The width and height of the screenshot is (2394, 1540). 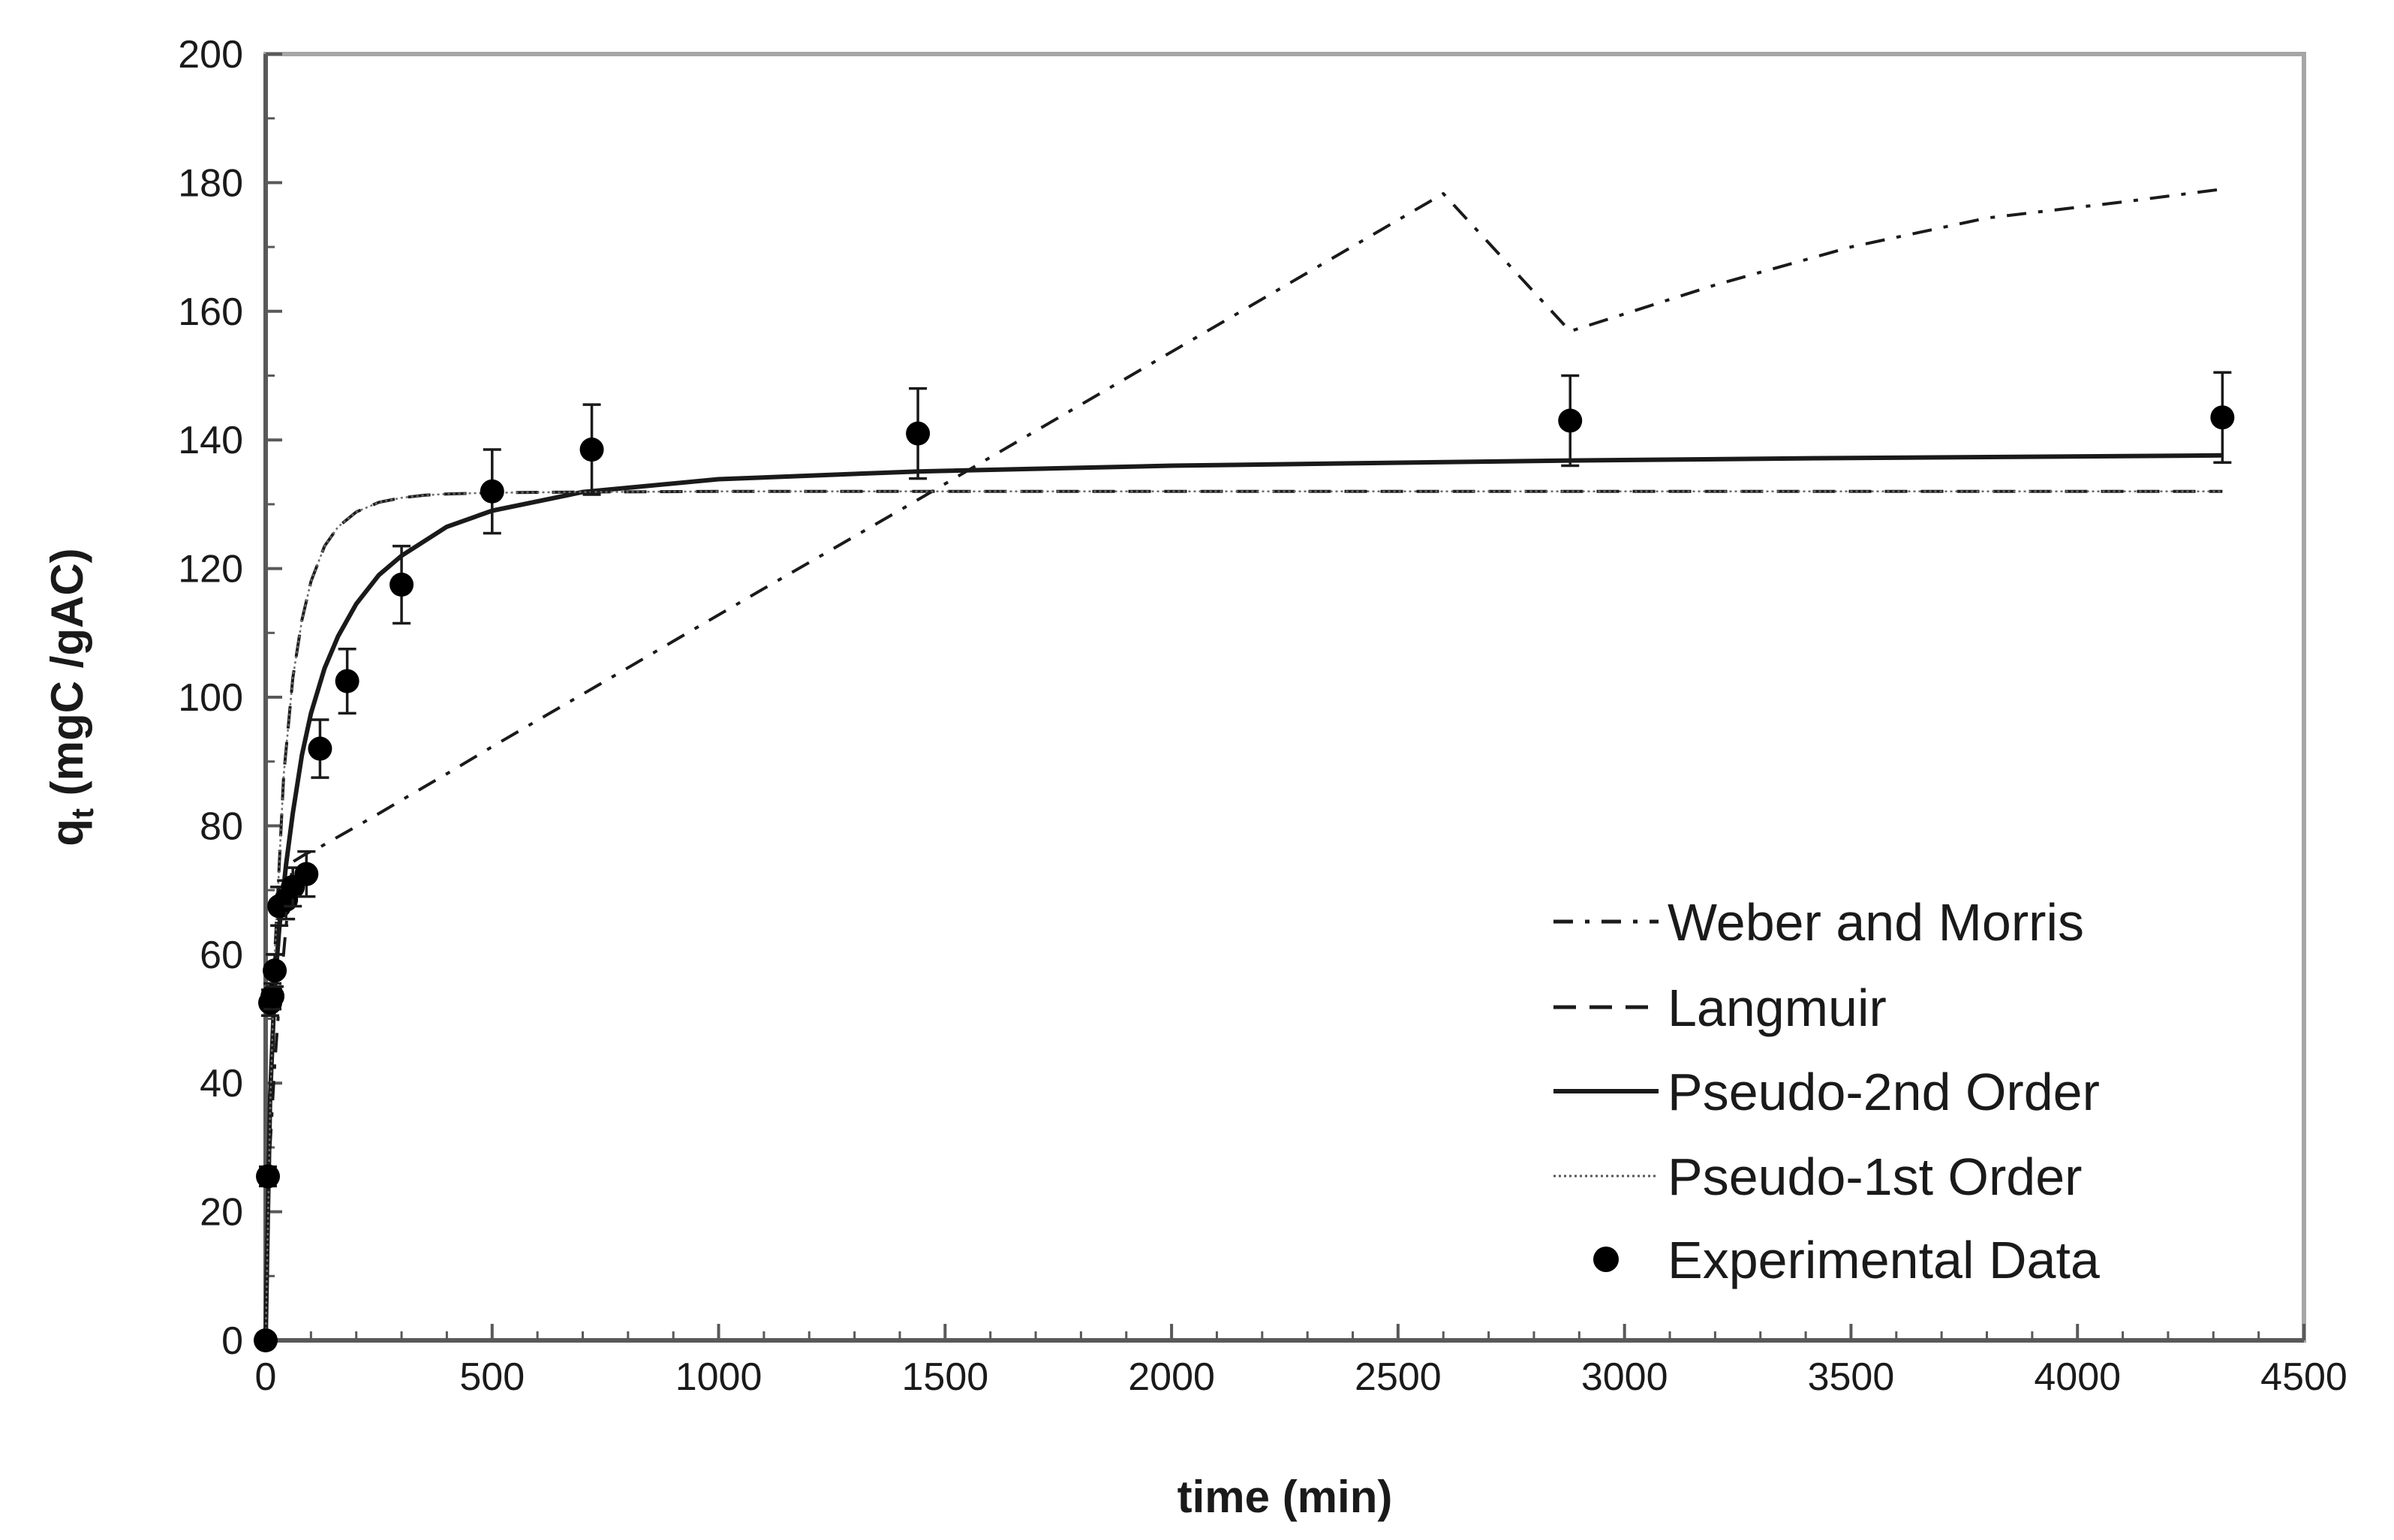 What do you see at coordinates (2304, 1377) in the screenshot?
I see `x-tick-label: 4500` at bounding box center [2304, 1377].